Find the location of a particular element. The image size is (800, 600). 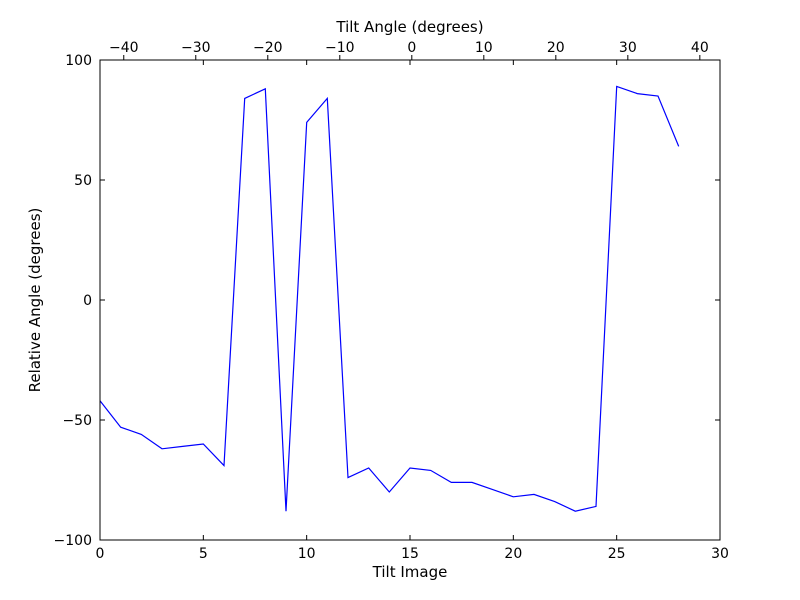

x-tick-label: 20 is located at coordinates (513, 554).